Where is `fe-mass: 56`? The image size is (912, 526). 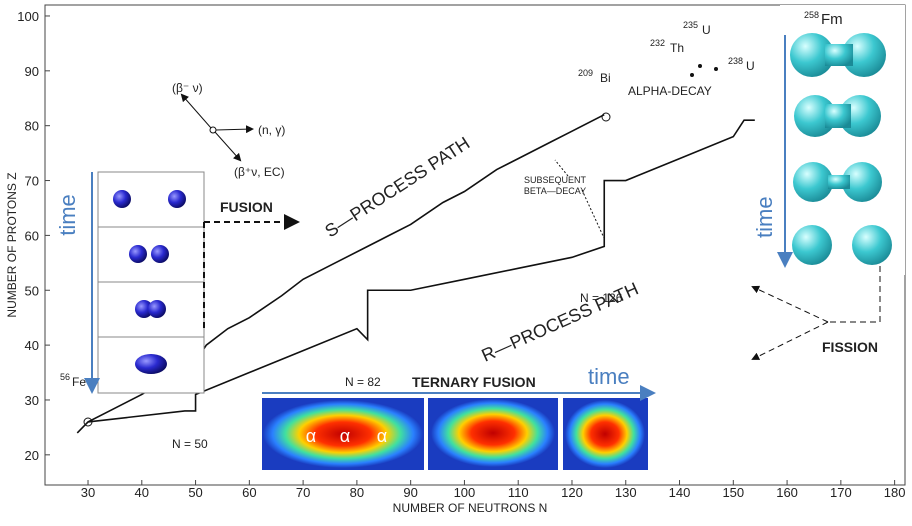 fe-mass: 56 is located at coordinates (65, 377).